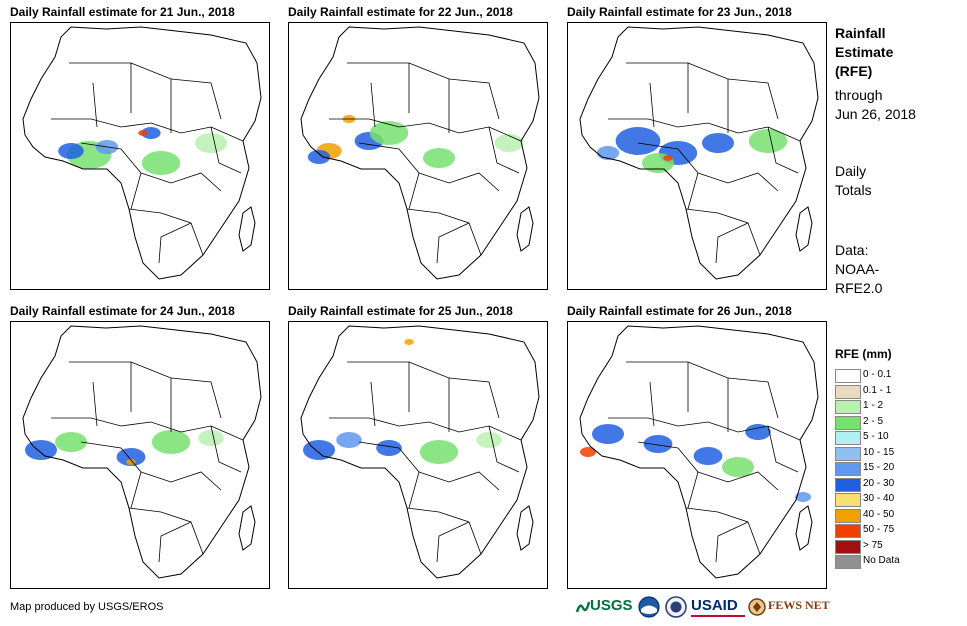 The height and width of the screenshot is (626, 967). Describe the element at coordinates (611, 605) in the screenshot. I see `usgs-logo-text: USGS` at that location.